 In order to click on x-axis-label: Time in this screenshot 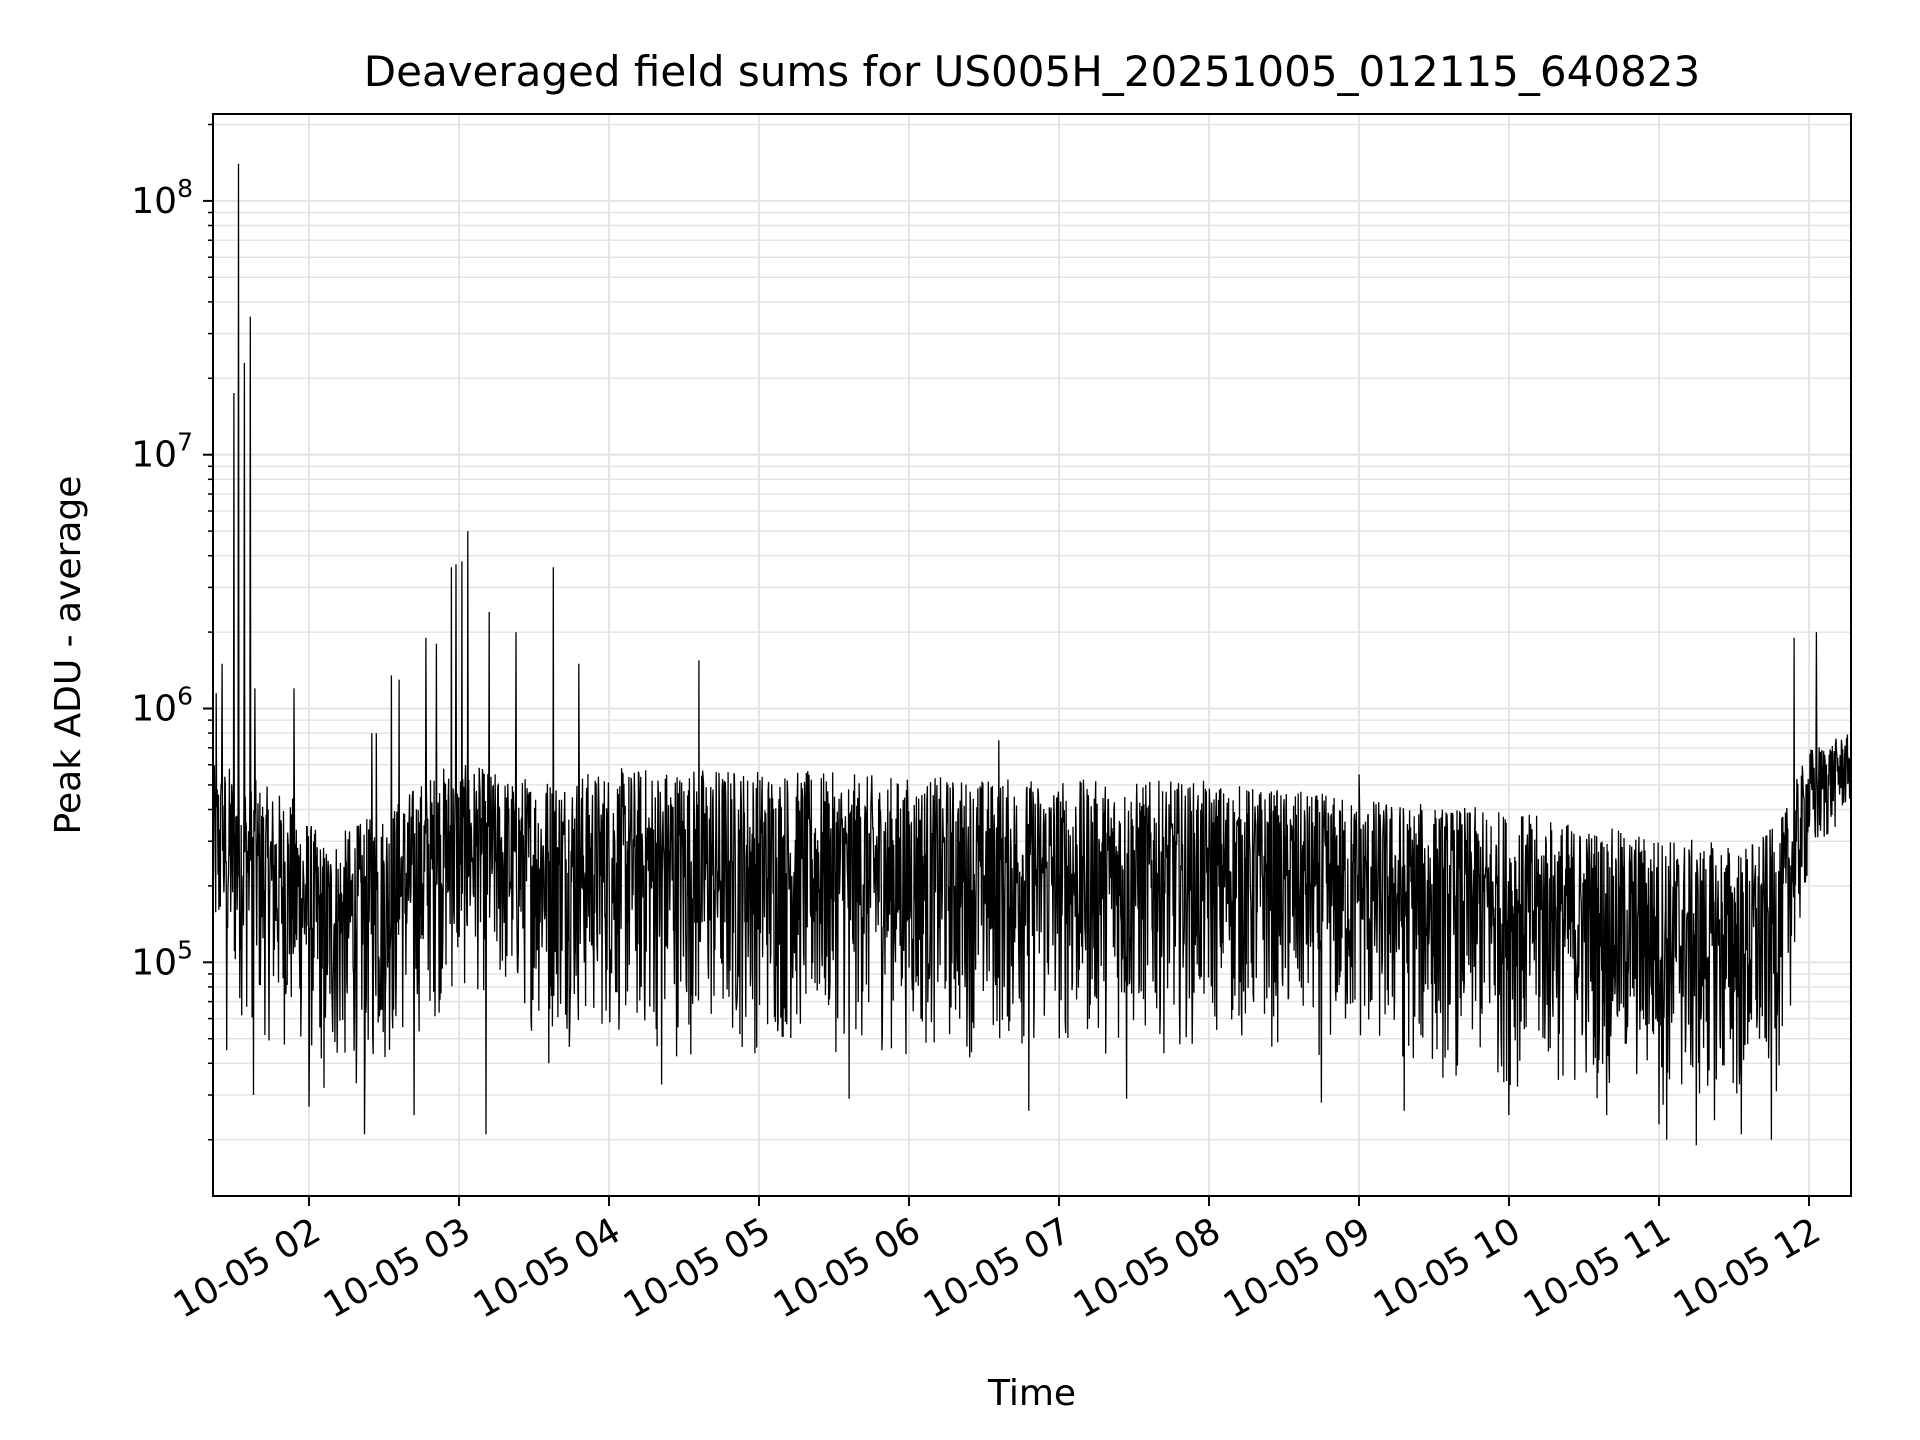, I will do `click(1031, 1393)`.